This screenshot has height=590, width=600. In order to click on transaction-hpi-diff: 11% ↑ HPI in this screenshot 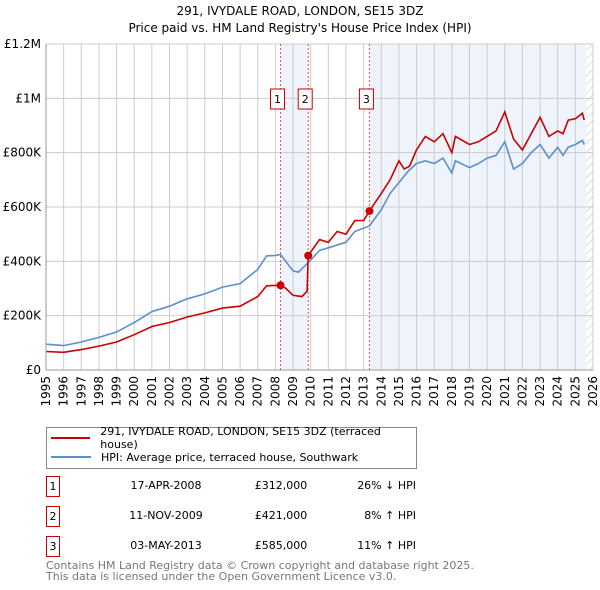, I will do `click(386, 545)`.